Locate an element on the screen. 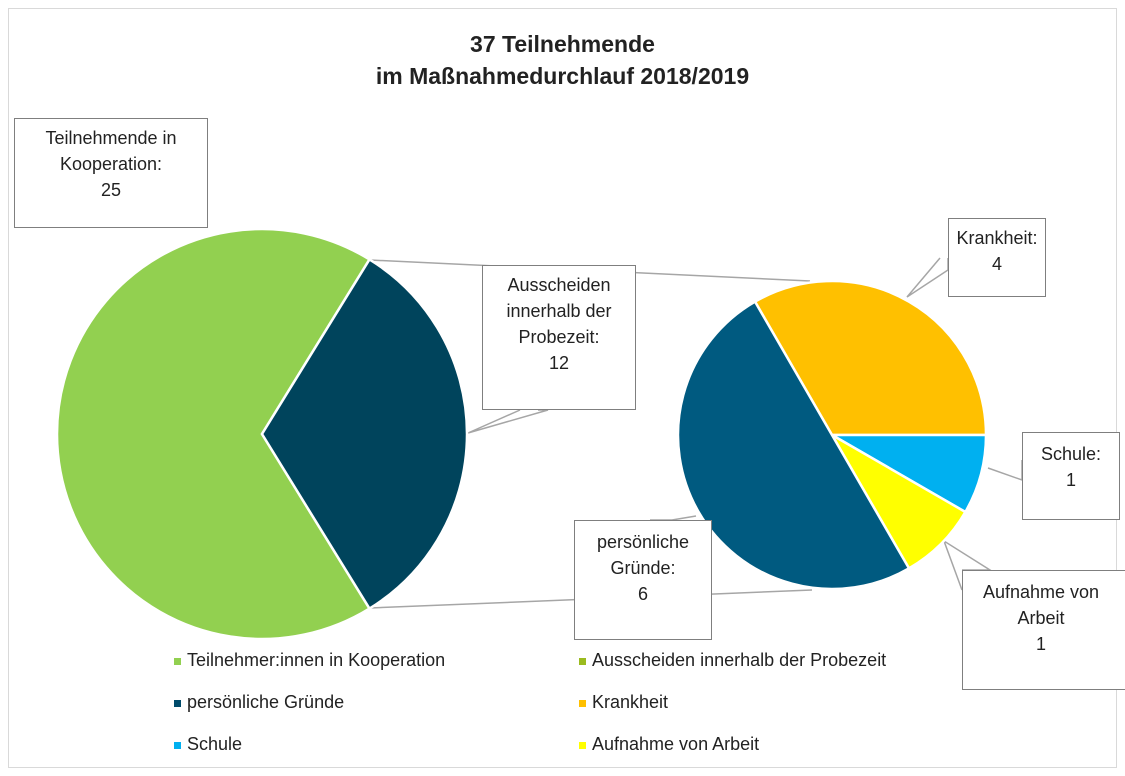  label-text: persönliche Gründe: is located at coordinates (643, 555).